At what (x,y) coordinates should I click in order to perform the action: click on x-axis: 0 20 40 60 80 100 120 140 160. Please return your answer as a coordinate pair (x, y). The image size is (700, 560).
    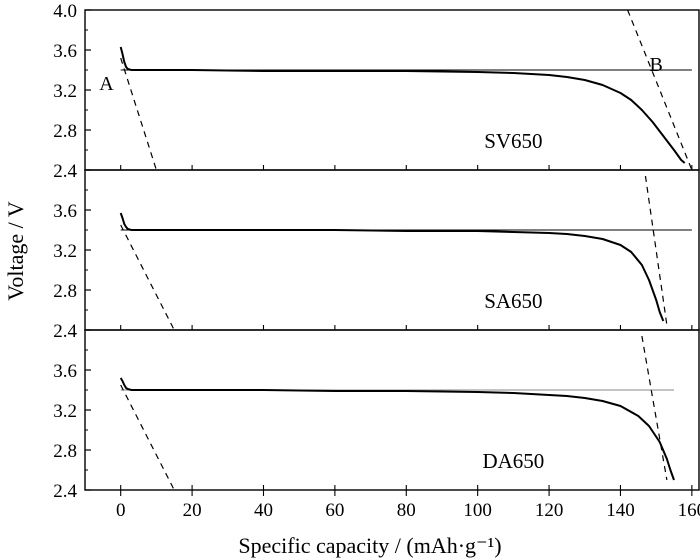
    Looking at the image, I should click on (408, 505).